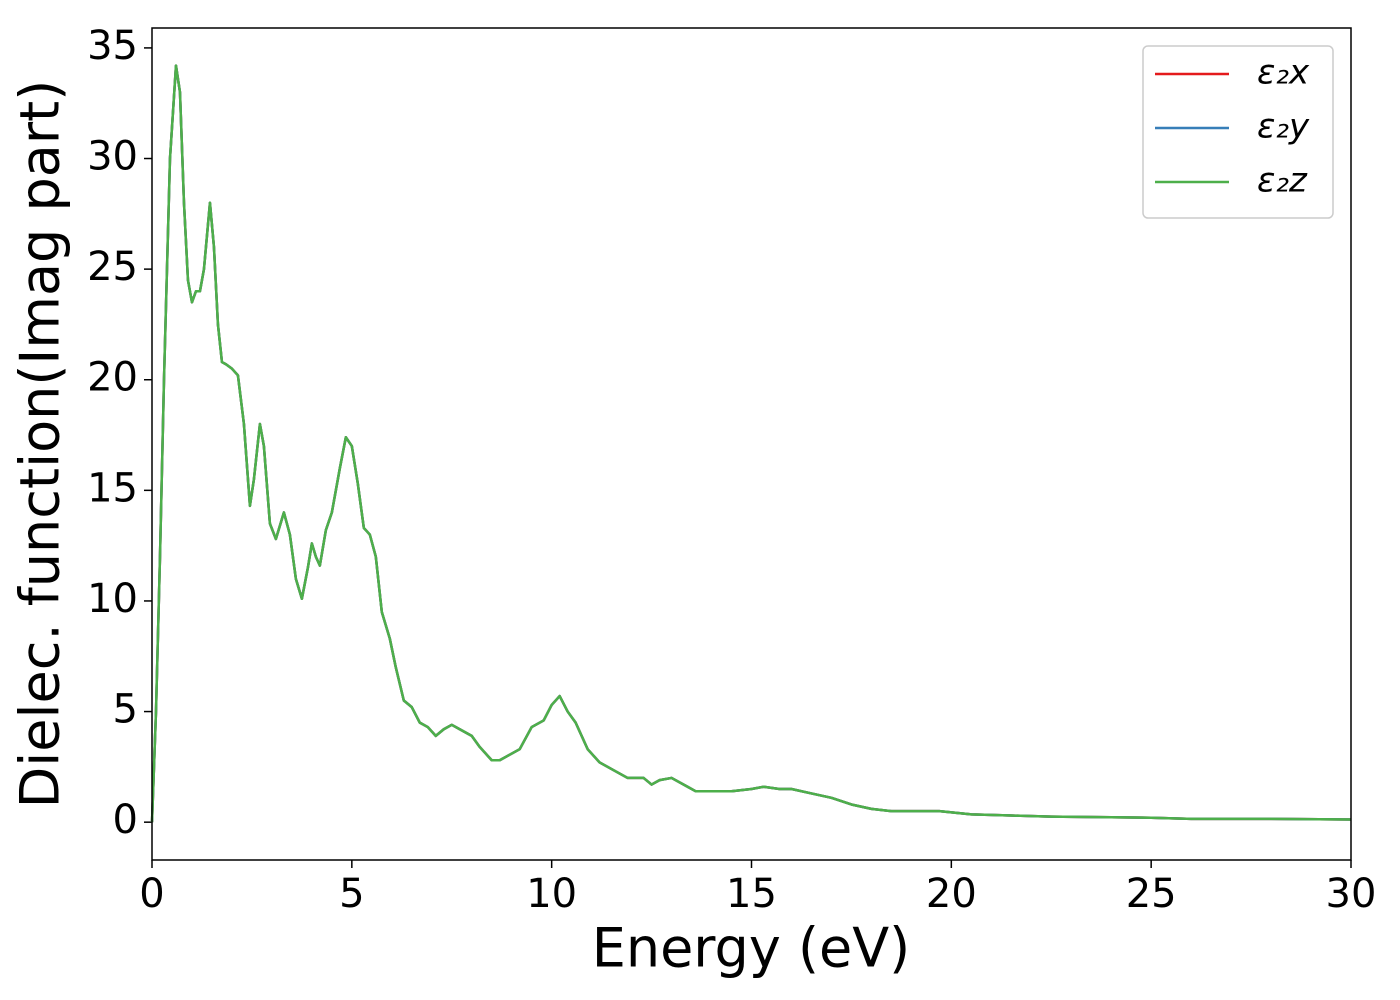 This screenshot has height=1000, width=1400. What do you see at coordinates (112, 599) in the screenshot?
I see `y-tick-label: 10` at bounding box center [112, 599].